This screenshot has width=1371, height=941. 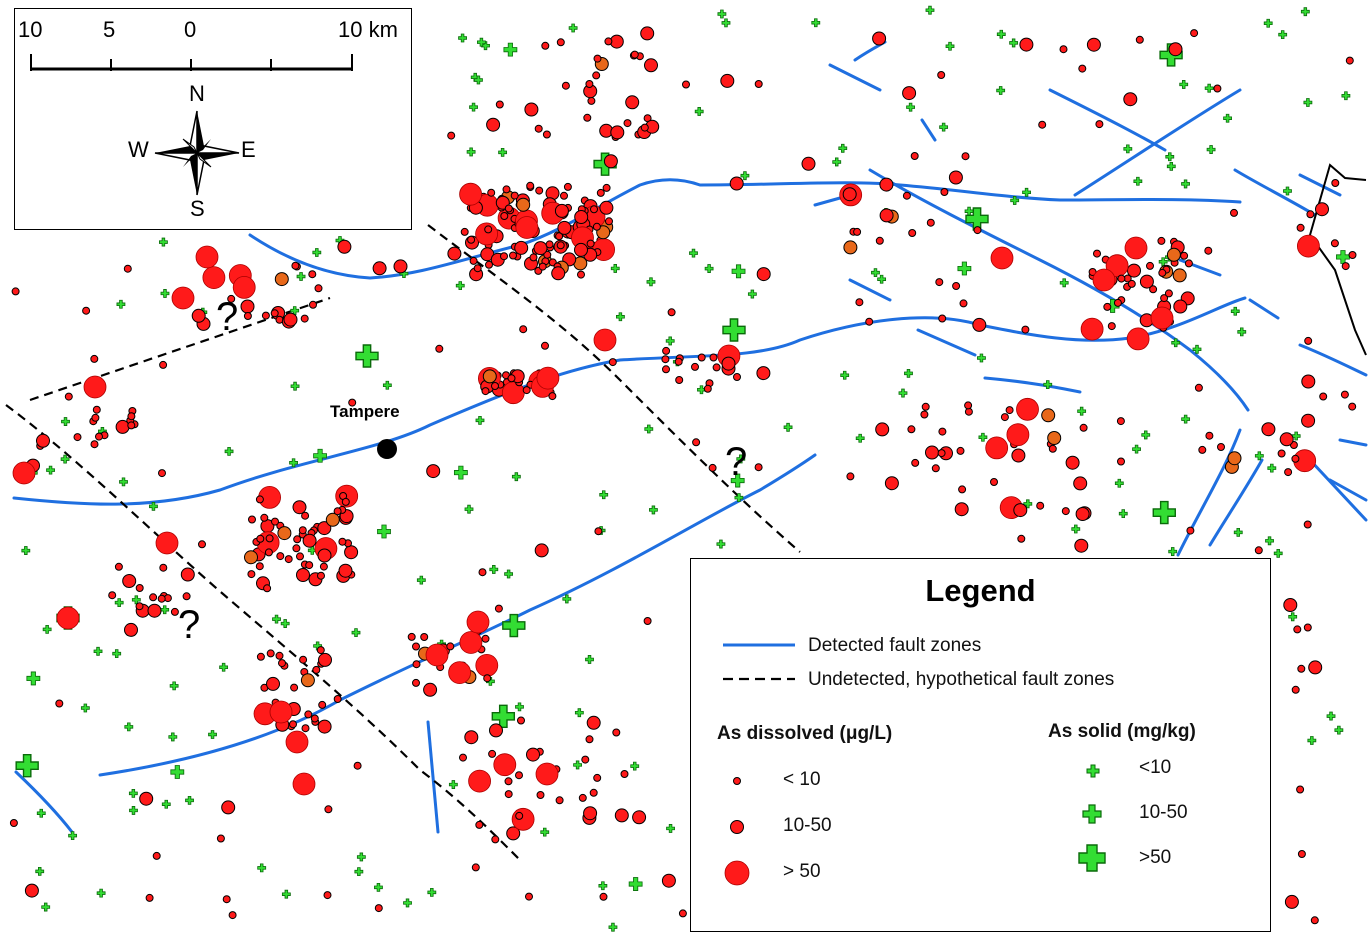 What do you see at coordinates (1122, 731) in the screenshot?
I see `legend-solid-heading: As solid (mg/kg)` at bounding box center [1122, 731].